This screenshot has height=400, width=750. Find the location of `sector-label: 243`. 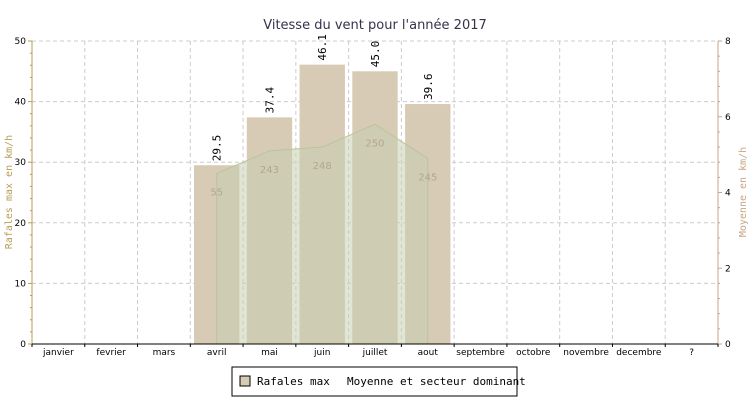

sector-label: 243 is located at coordinates (269, 170).